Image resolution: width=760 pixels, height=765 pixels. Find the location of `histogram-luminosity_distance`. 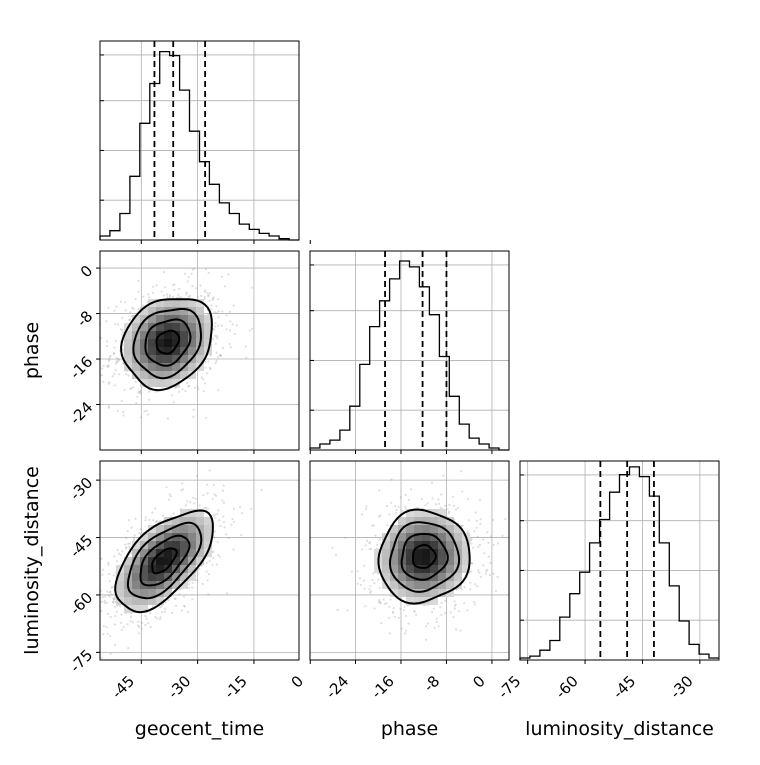

histogram-luminosity_distance is located at coordinates (619, 563).